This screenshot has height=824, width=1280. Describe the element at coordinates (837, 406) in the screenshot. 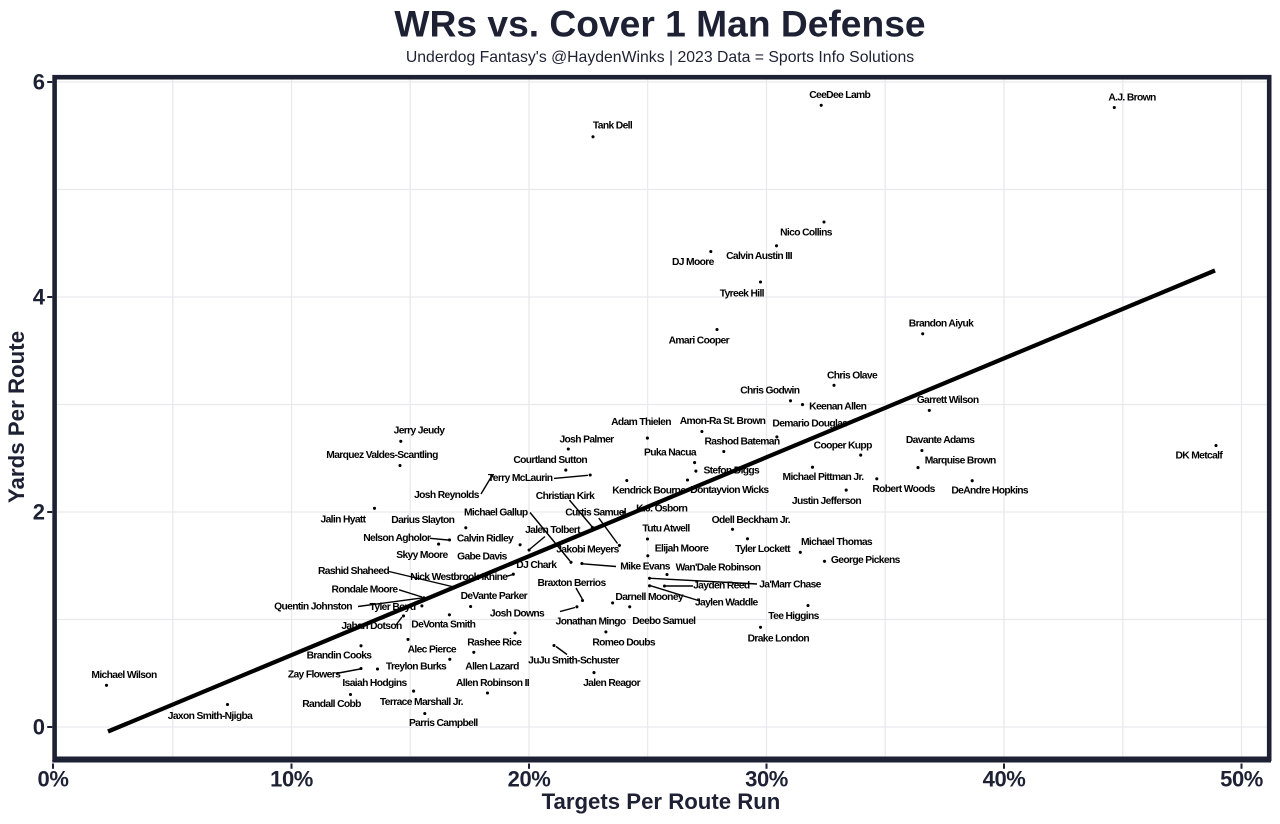

I see `svg-text: Keenan Allen` at that location.